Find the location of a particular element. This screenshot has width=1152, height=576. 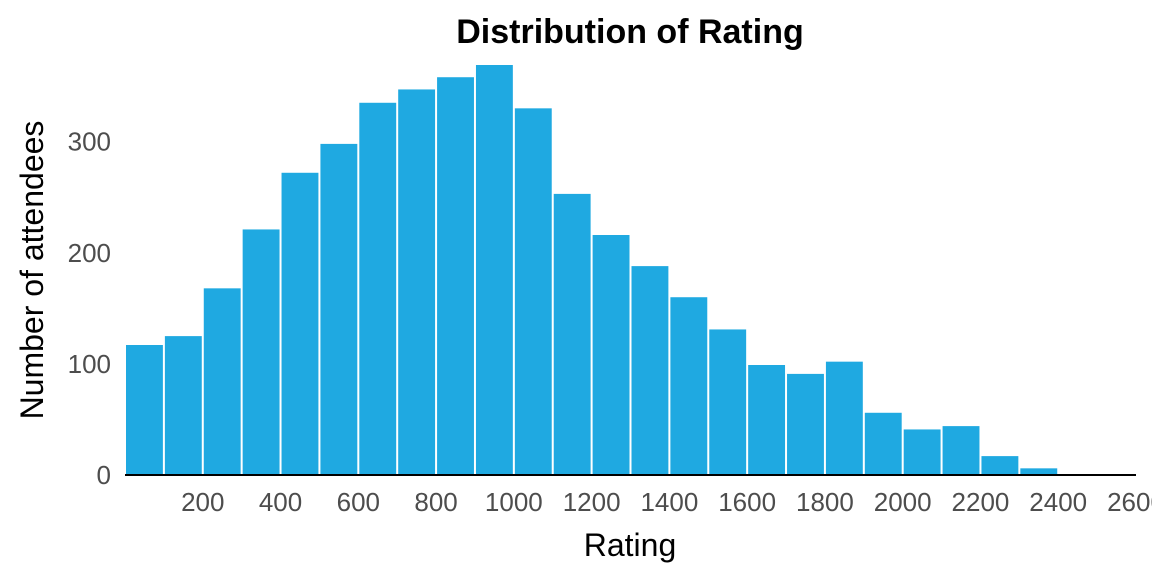

y-tick-label: 200 is located at coordinates (89, 253).